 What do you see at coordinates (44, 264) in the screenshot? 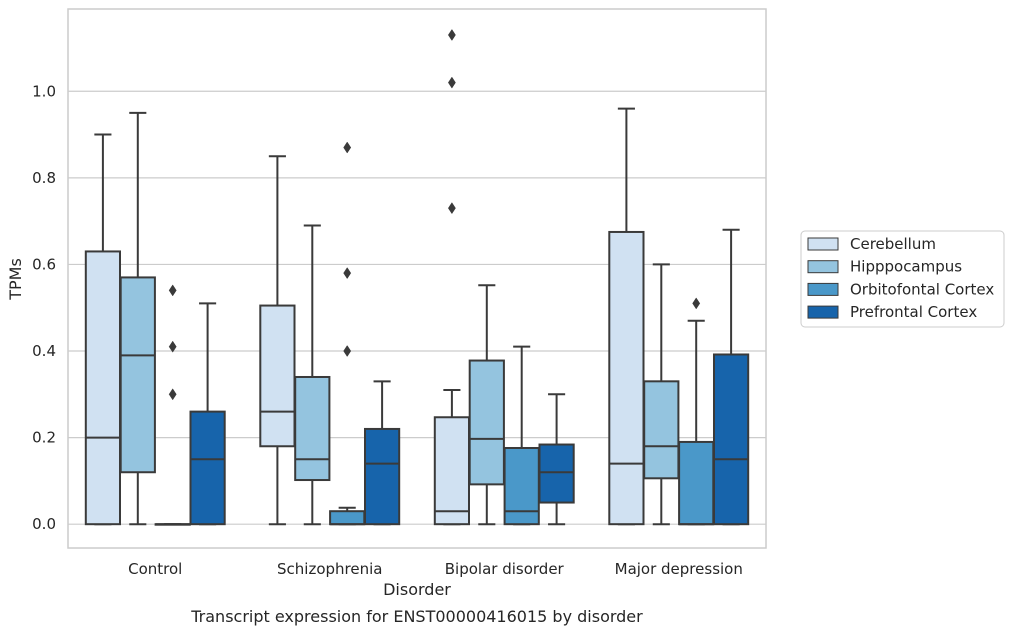
I see `y-tick-label: 0.6` at bounding box center [44, 264].